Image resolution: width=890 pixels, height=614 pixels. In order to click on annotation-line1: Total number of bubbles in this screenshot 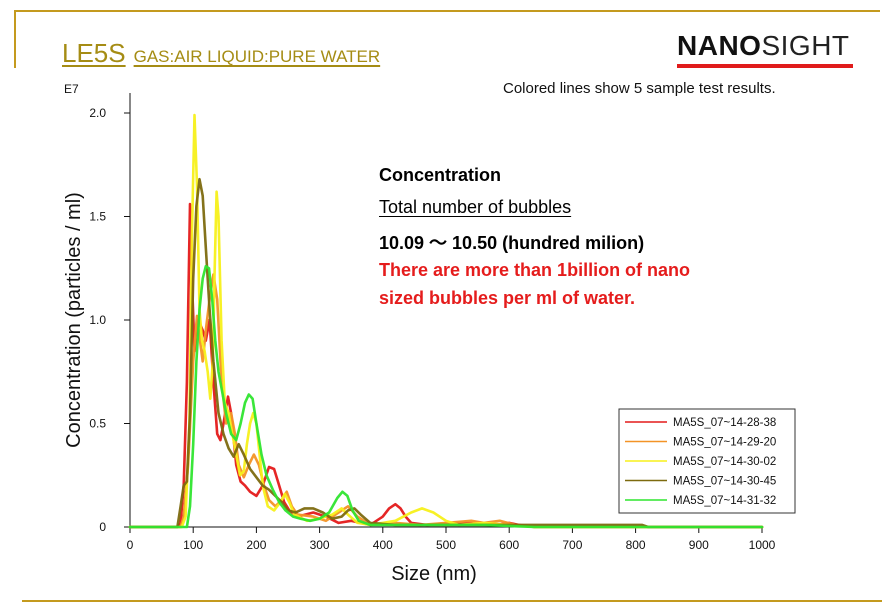, I will do `click(475, 207)`.